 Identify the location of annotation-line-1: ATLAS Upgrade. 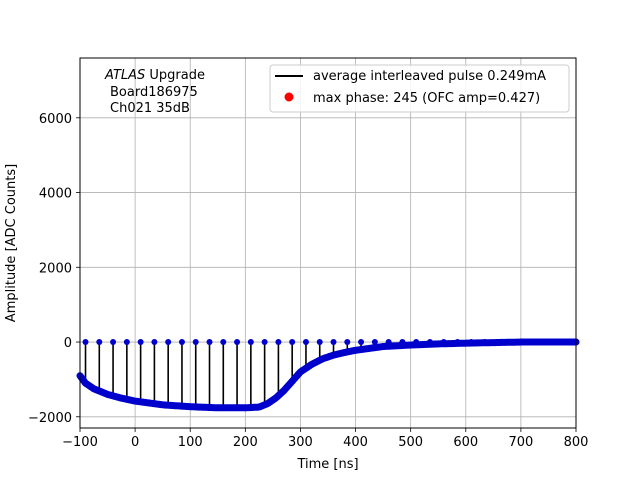
(154, 75).